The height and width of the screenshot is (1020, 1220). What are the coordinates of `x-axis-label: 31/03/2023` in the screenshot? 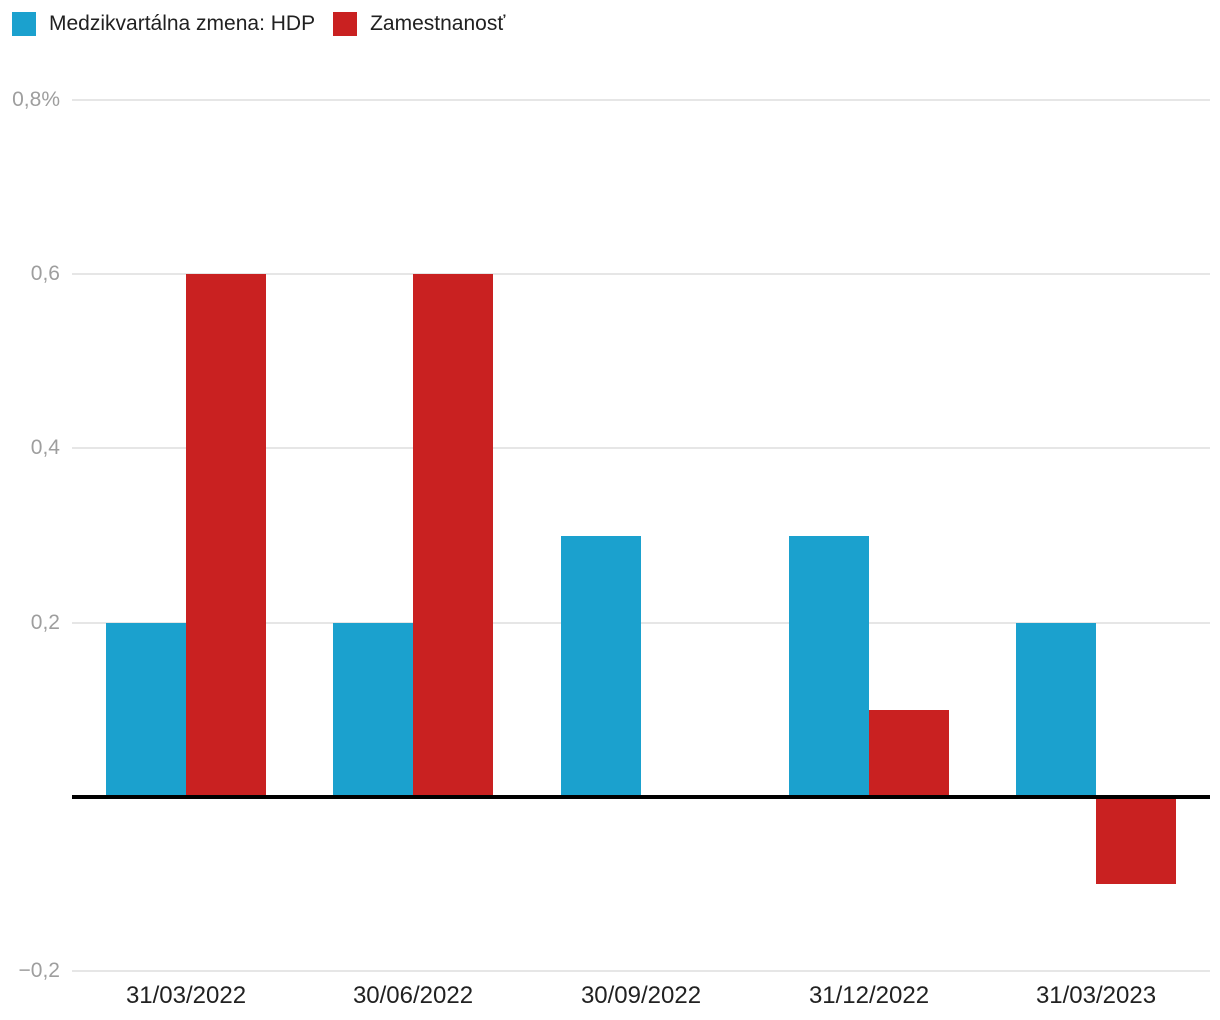 It's located at (1096, 995).